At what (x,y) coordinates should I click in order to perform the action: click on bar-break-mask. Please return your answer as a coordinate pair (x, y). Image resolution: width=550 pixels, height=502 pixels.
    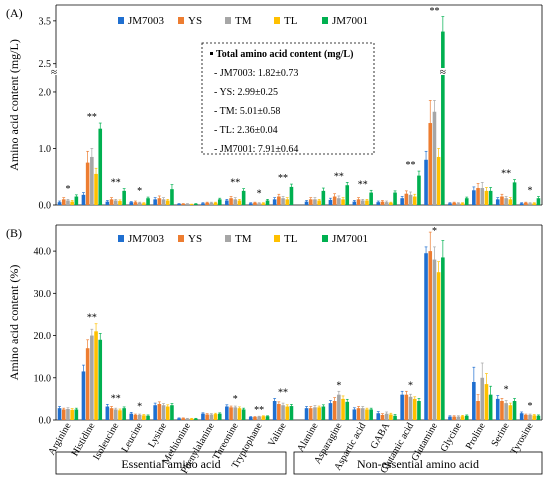
    Looking at the image, I should click on (442, 71).